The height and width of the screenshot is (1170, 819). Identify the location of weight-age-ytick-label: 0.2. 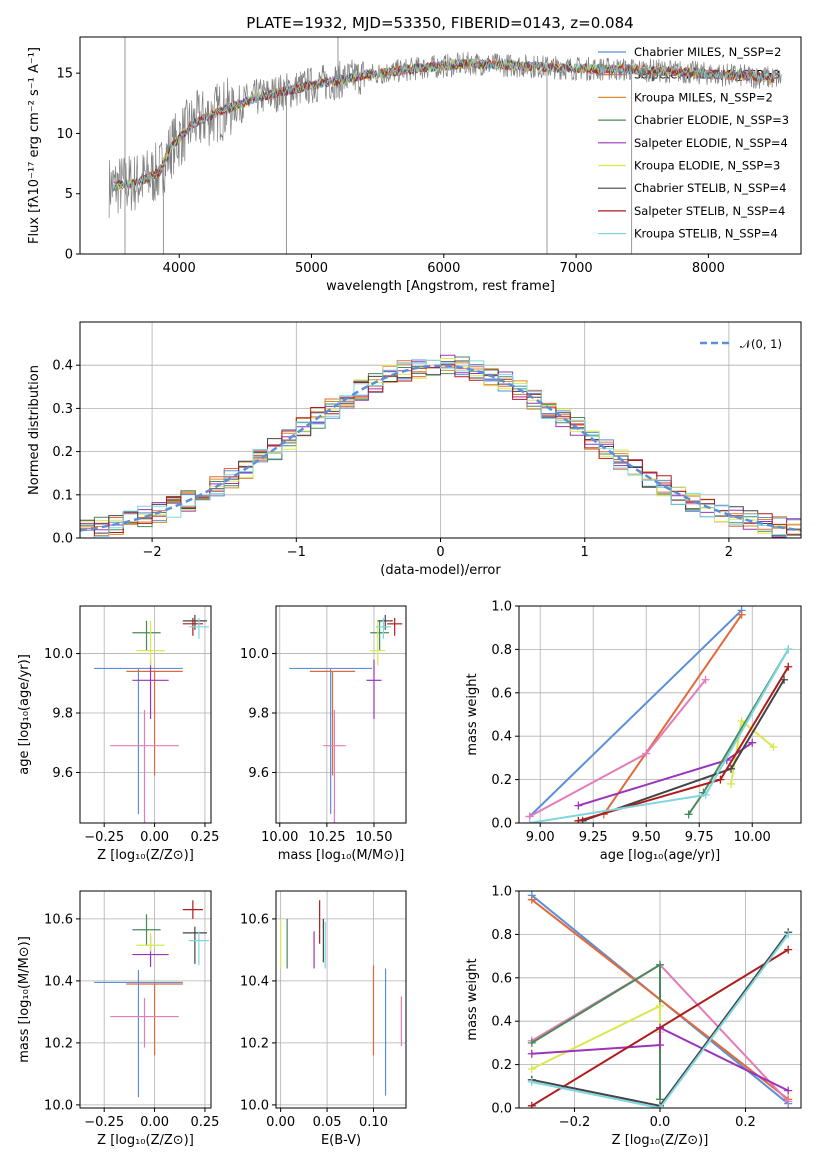
(501, 780).